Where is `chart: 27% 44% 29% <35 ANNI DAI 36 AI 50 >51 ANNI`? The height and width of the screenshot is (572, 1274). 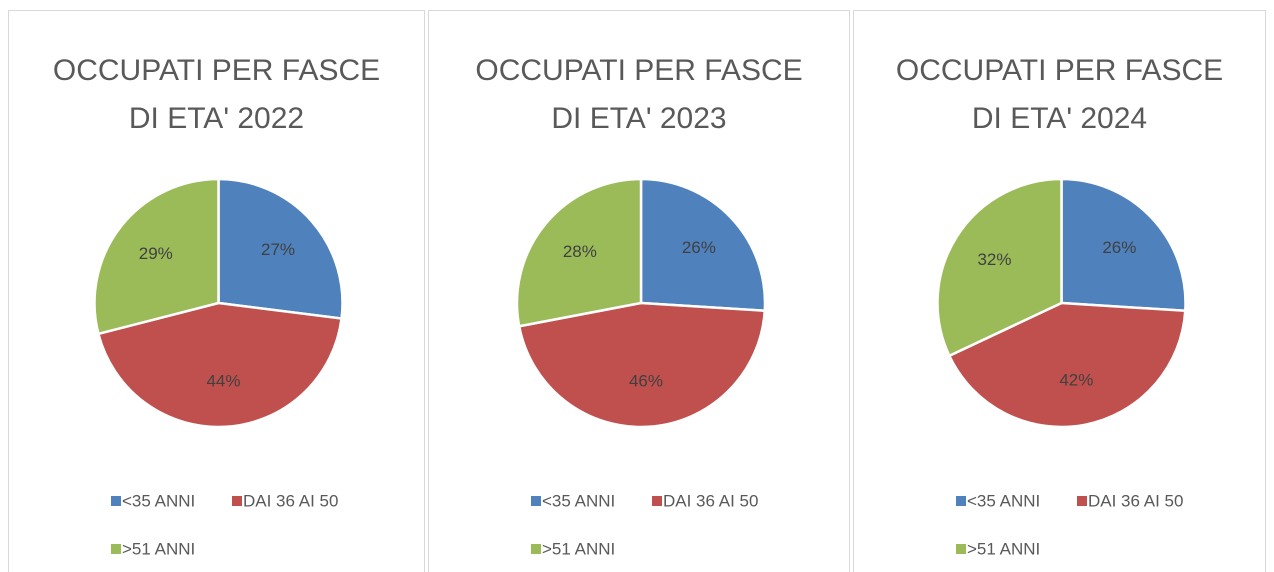 chart: 27% 44% 29% <35 ANNI DAI 36 AI 50 >51 ANNI is located at coordinates (218, 367).